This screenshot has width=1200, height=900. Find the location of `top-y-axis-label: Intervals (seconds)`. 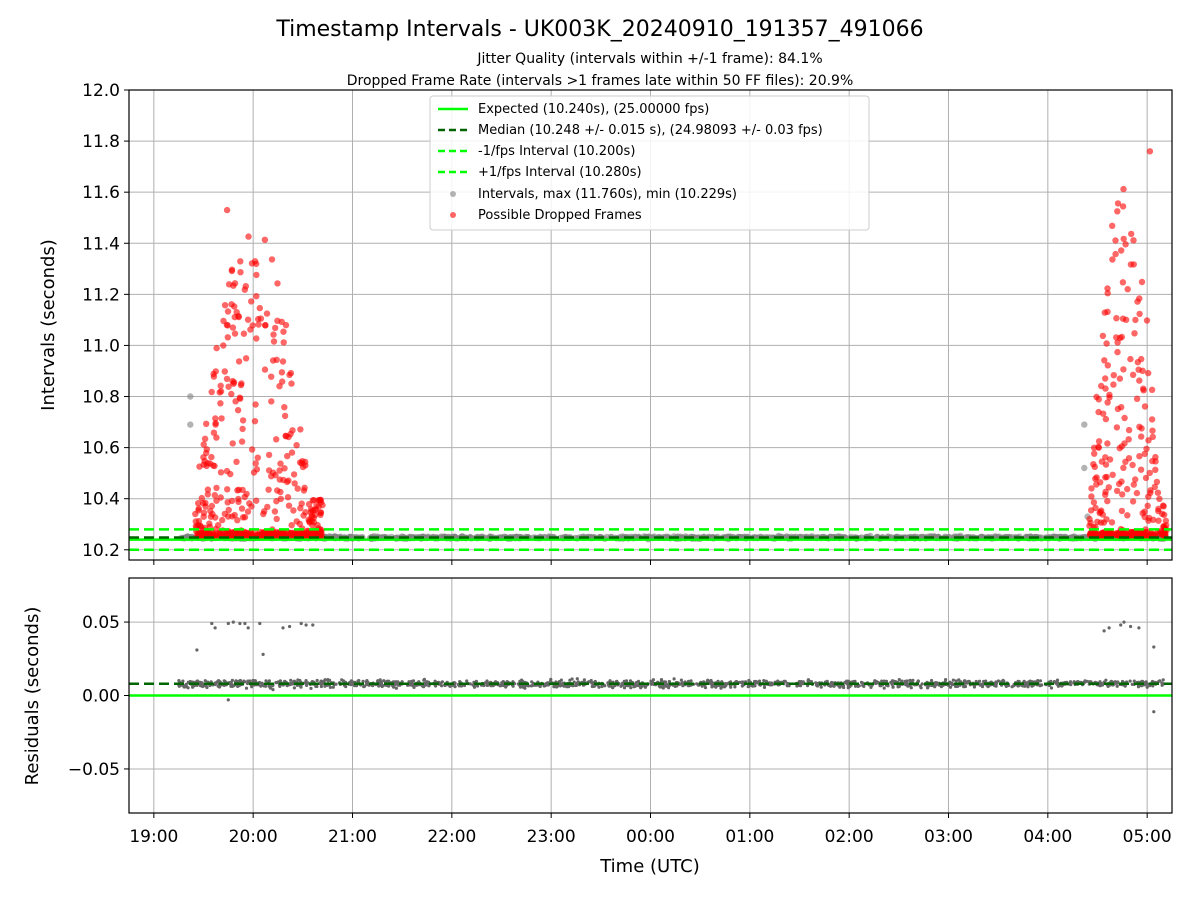

top-y-axis-label: Intervals (seconds) is located at coordinates (48, 325).